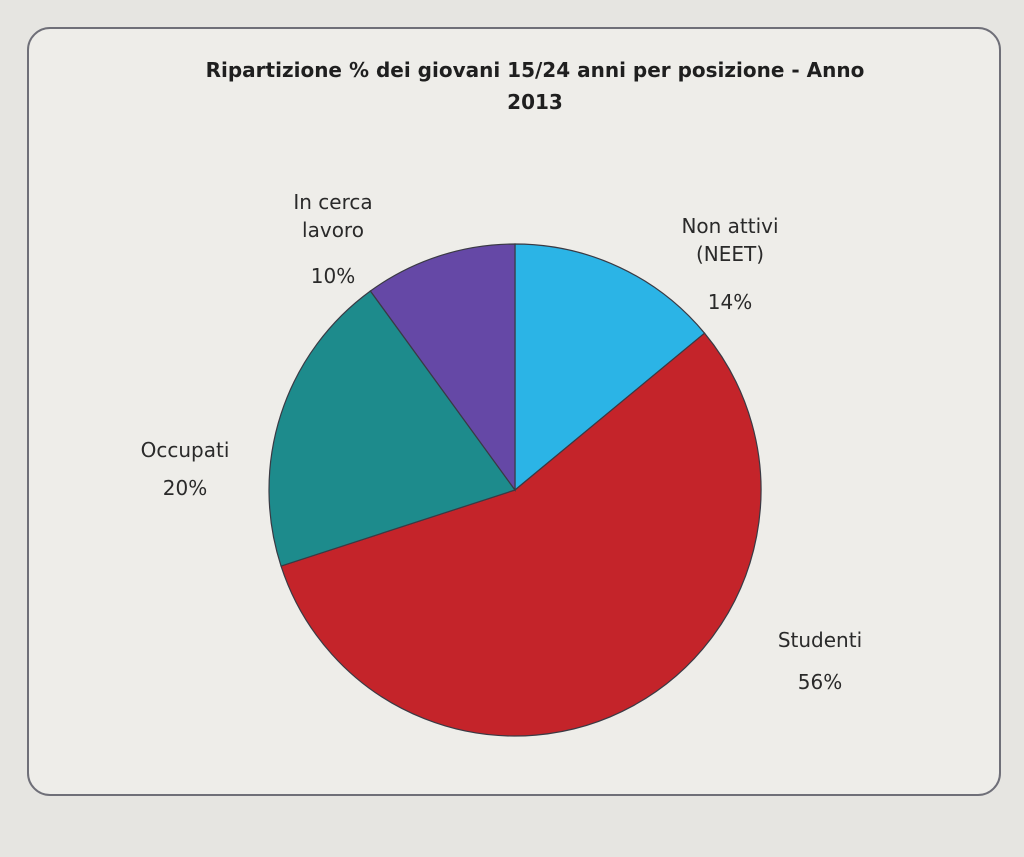 This screenshot has width=1024, height=857. What do you see at coordinates (820, 640) in the screenshot?
I see `slice-label: Studenti` at bounding box center [820, 640].